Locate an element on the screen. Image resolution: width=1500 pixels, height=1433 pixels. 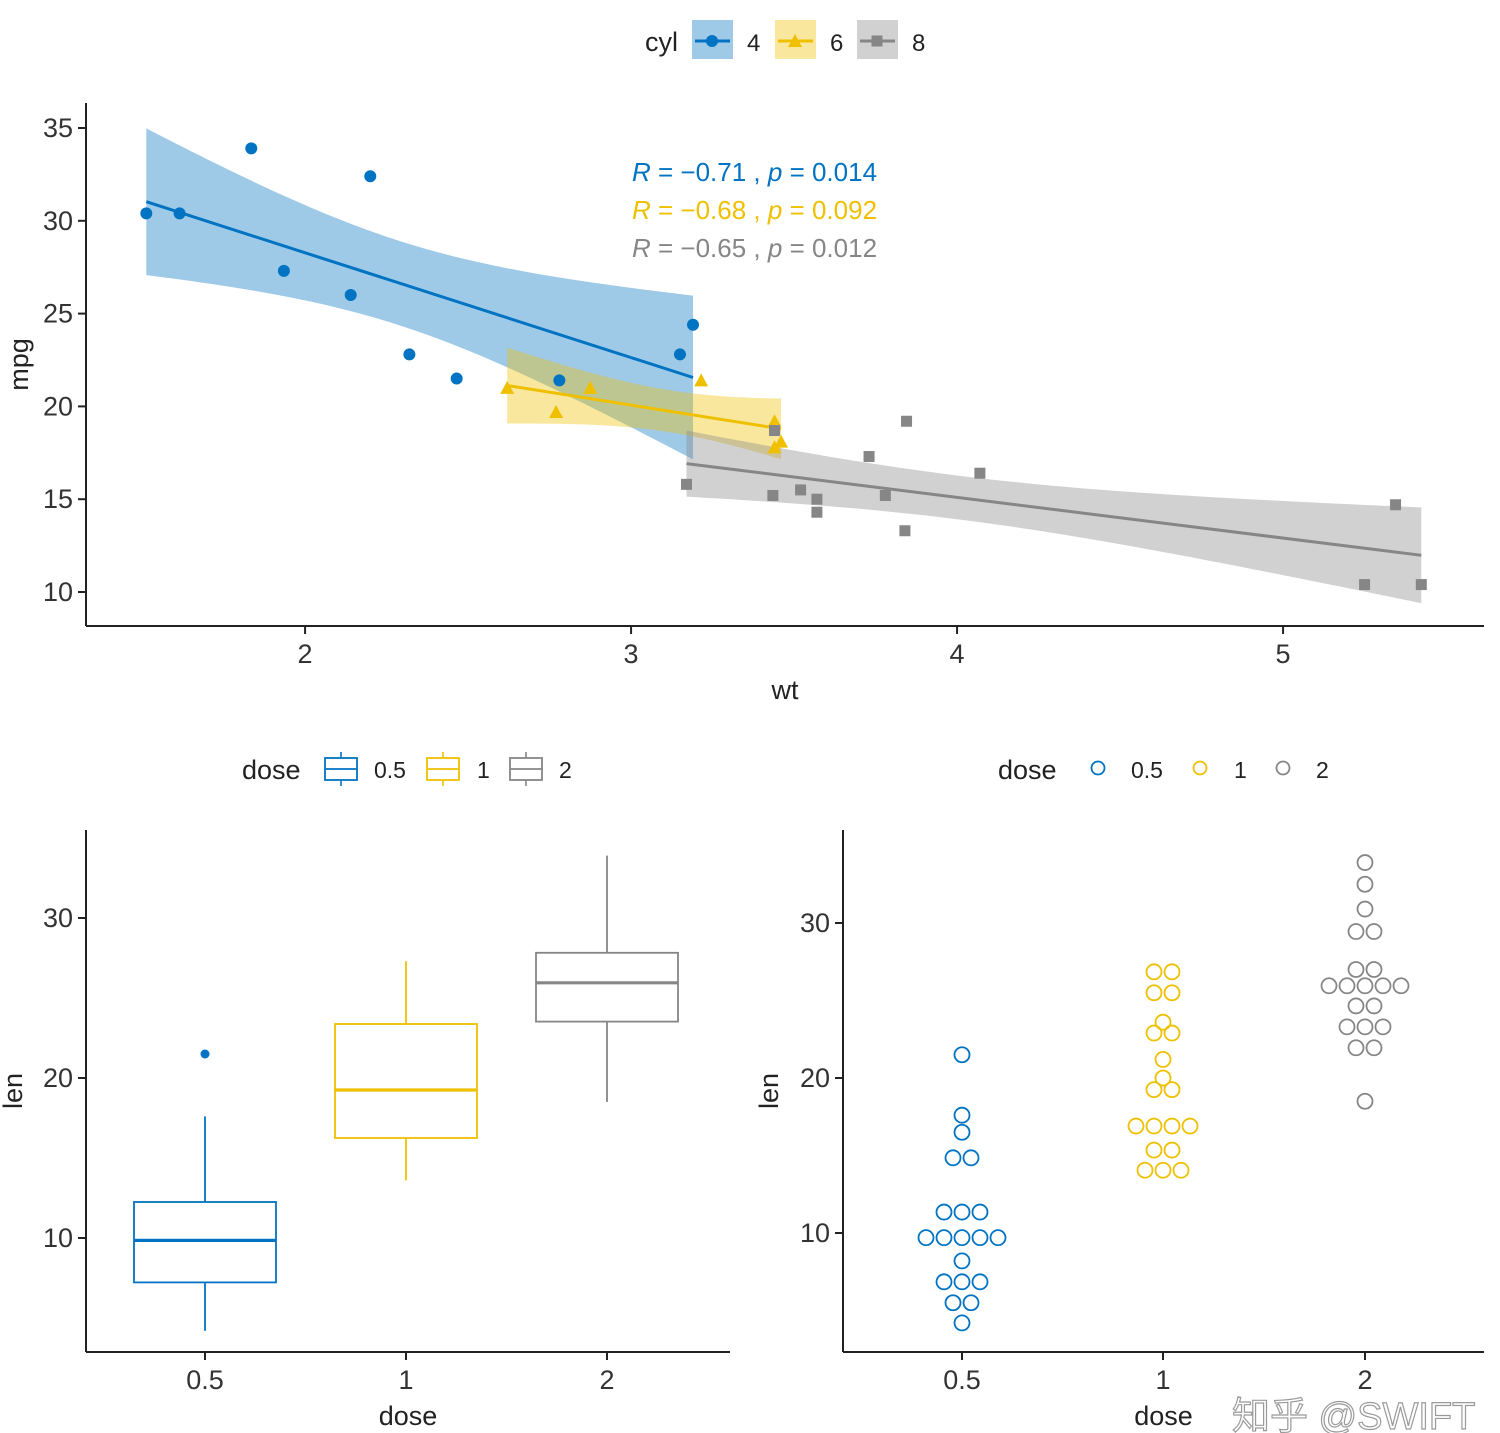
correlation-annotation-cyl-4: R = −0.71 , p = 0.014 is located at coordinates (754, 172).